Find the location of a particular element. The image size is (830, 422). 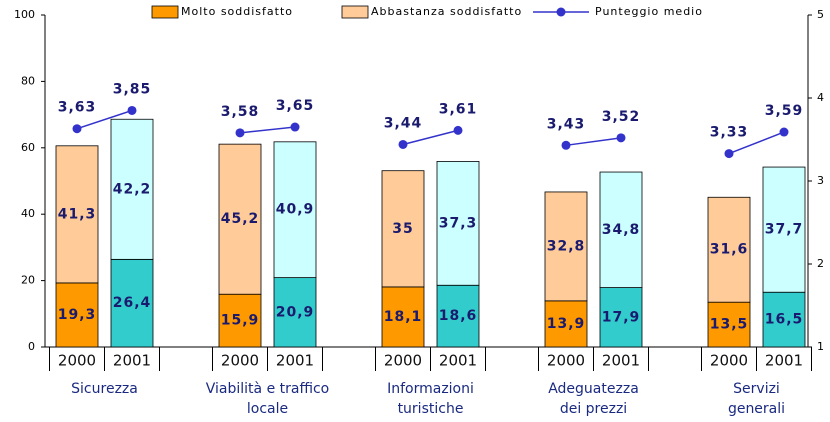

value-label: 18,1 is located at coordinates (403, 317).